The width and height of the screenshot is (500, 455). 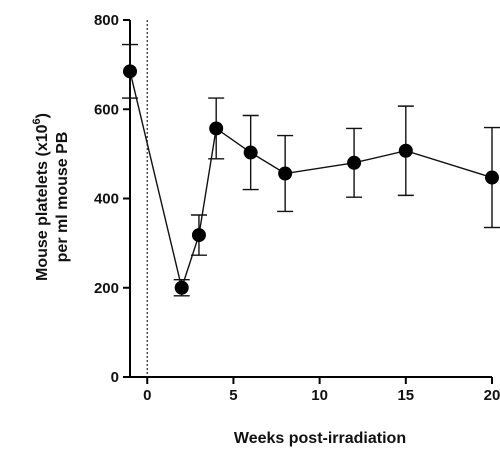 I want to click on x-tick-label-15: 15, so click(x=405, y=395).